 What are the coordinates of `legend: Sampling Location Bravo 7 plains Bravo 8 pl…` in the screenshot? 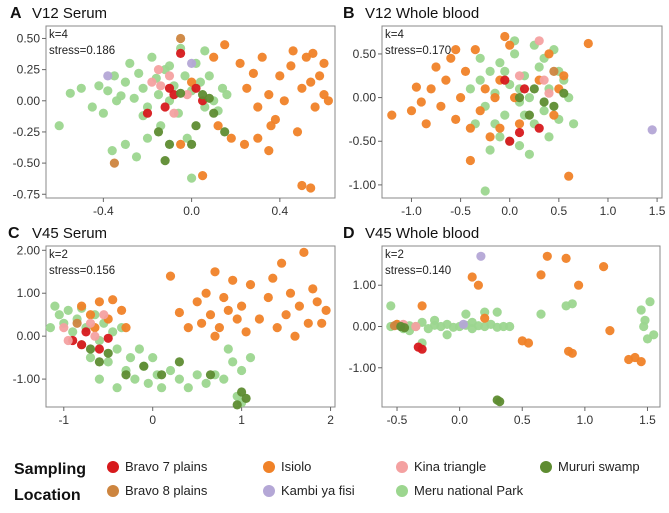 It's located at (327, 481).